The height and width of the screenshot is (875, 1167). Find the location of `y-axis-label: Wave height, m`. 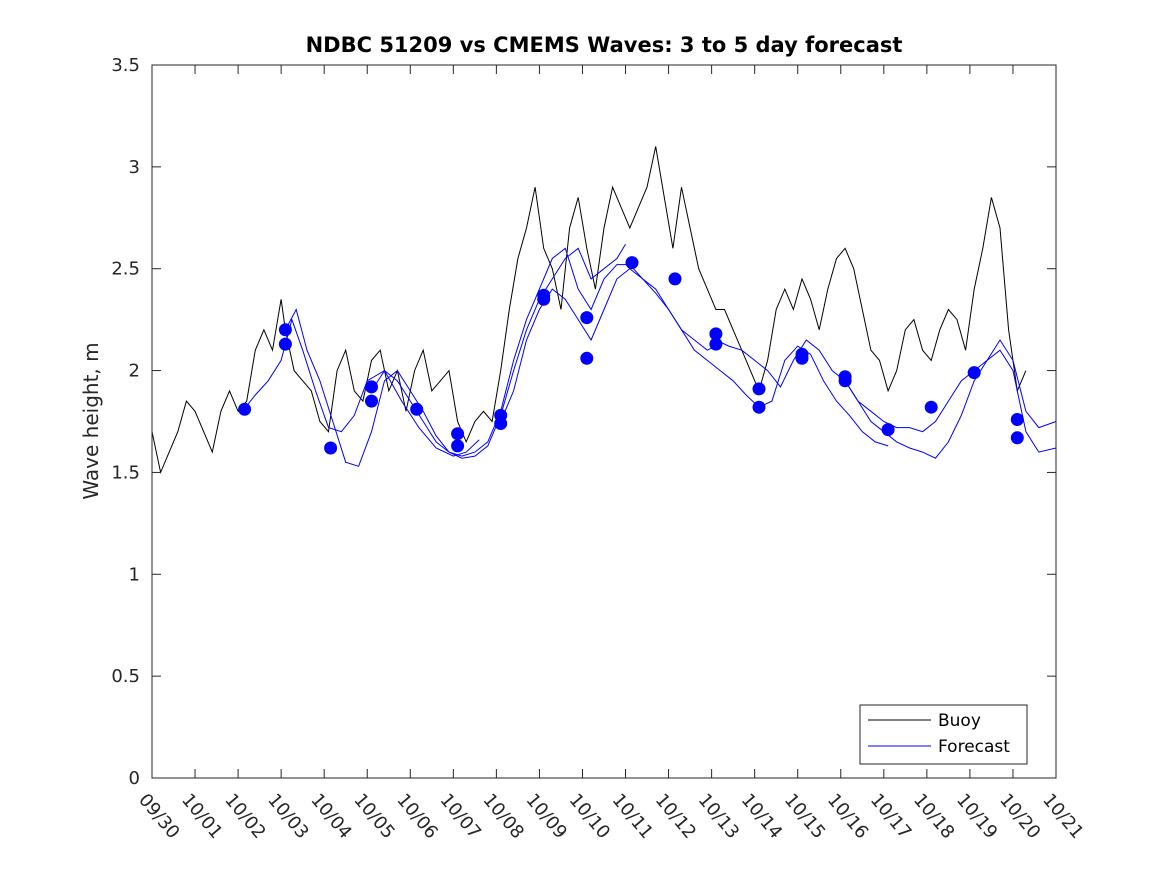

y-axis-label: Wave height, m is located at coordinates (91, 420).